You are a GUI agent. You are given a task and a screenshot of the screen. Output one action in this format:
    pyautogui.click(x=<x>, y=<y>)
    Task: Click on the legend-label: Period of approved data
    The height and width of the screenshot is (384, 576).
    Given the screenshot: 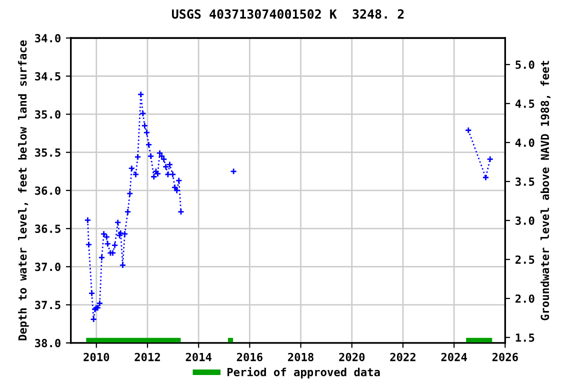 What is the action you would take?
    pyautogui.click(x=304, y=372)
    